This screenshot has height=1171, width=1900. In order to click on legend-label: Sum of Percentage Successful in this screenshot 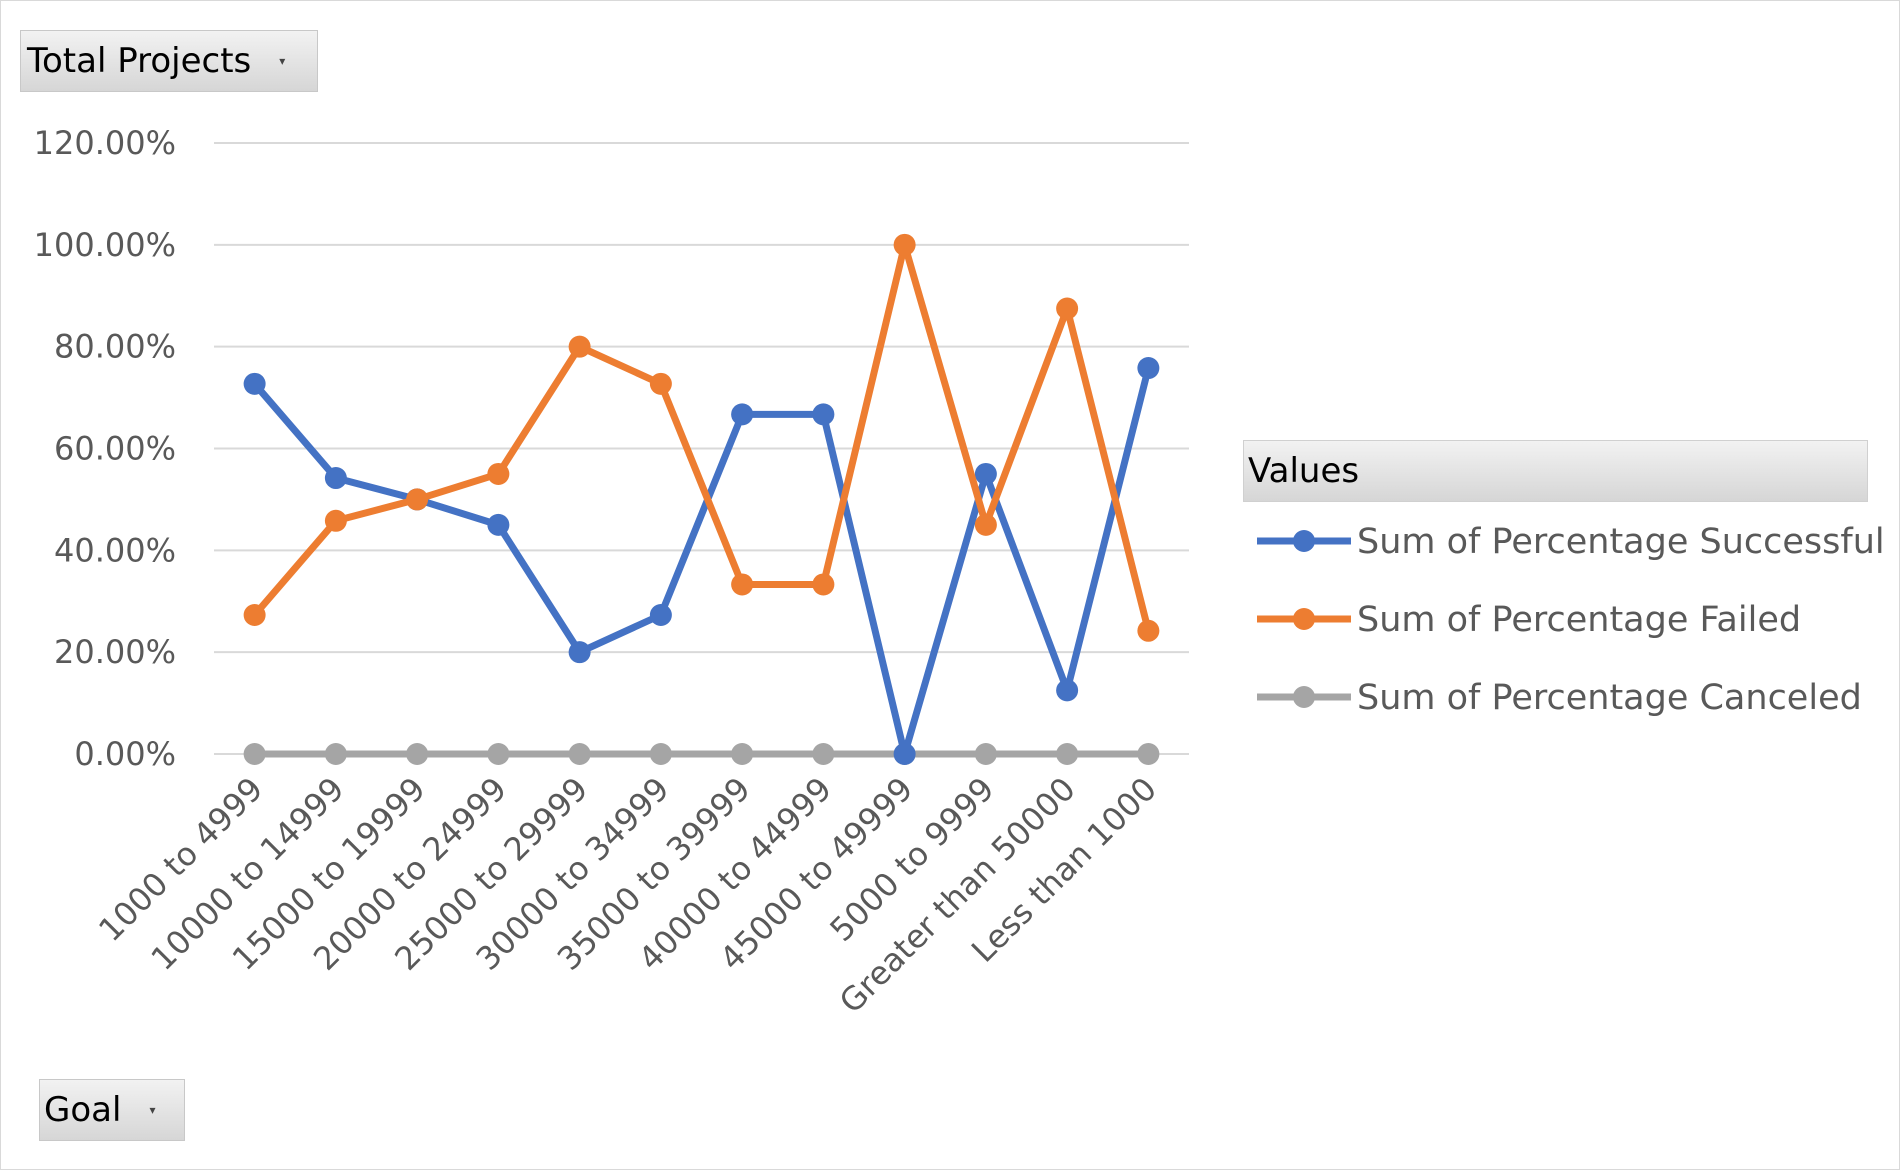, I will do `click(1621, 542)`.